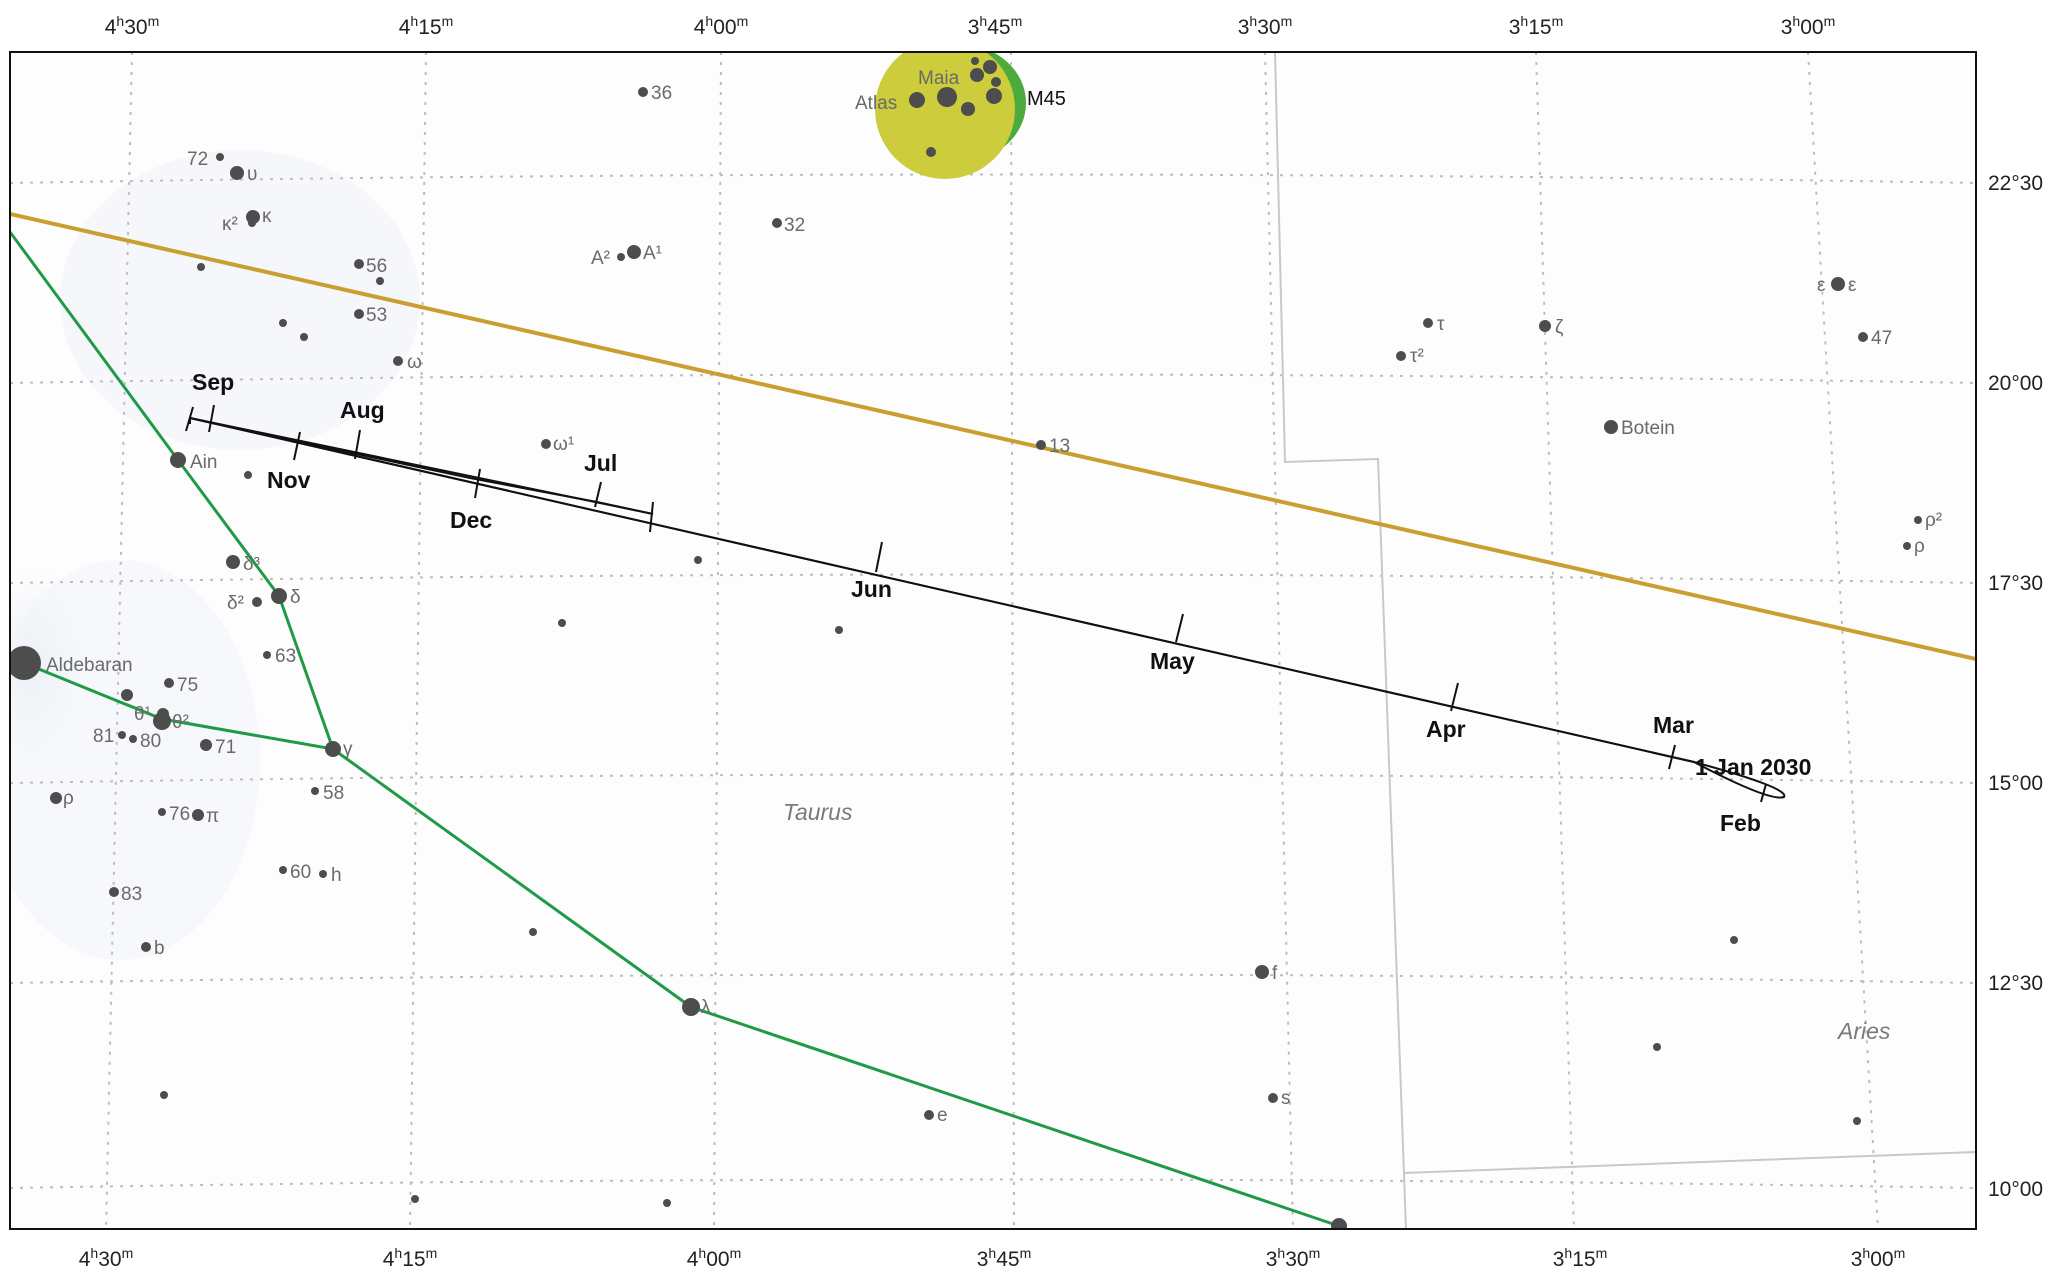 The image size is (2046, 1280). What do you see at coordinates (178, 460) in the screenshot?
I see `star-ain` at bounding box center [178, 460].